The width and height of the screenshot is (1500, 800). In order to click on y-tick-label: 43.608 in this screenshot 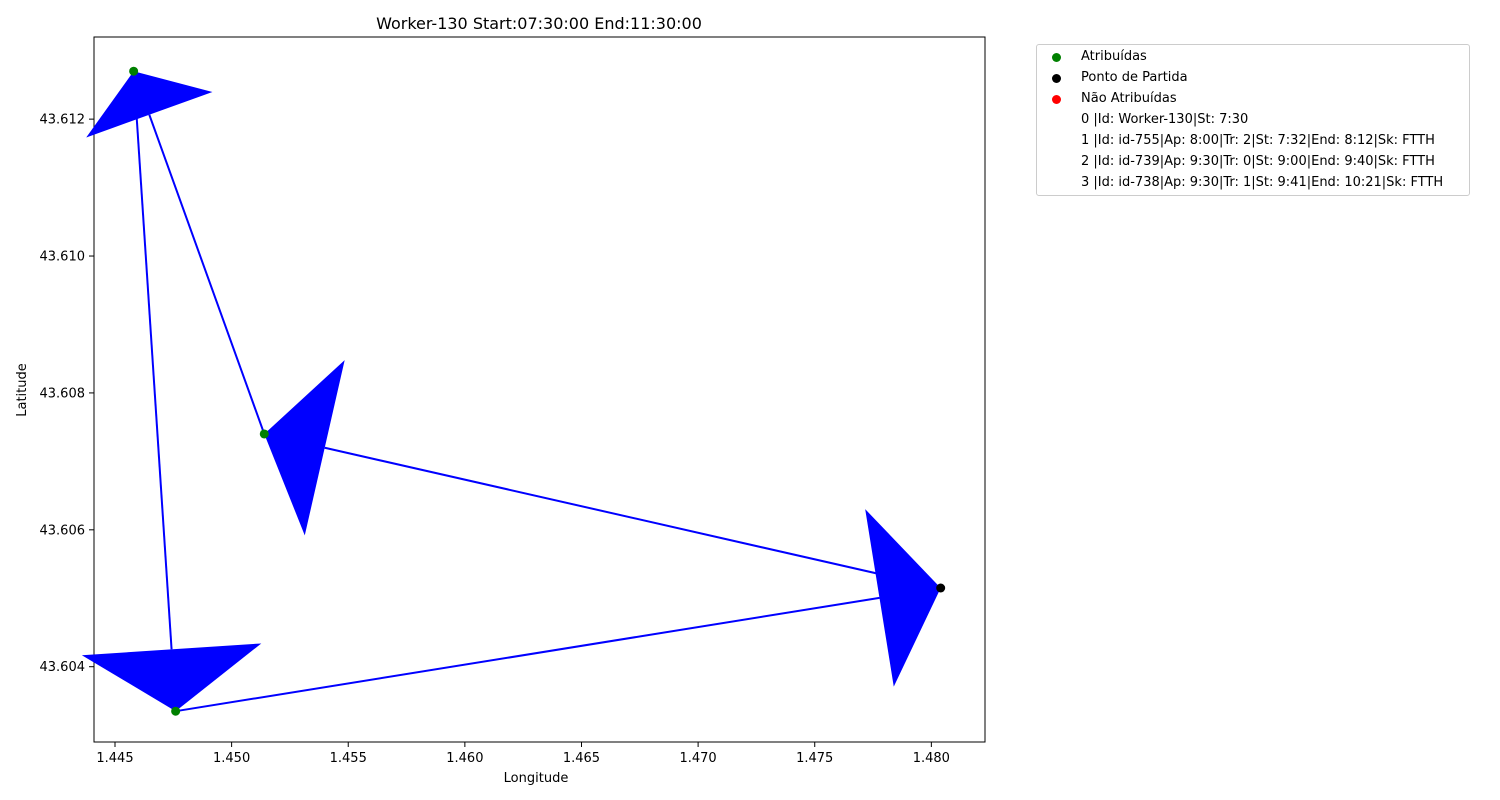, I will do `click(63, 393)`.